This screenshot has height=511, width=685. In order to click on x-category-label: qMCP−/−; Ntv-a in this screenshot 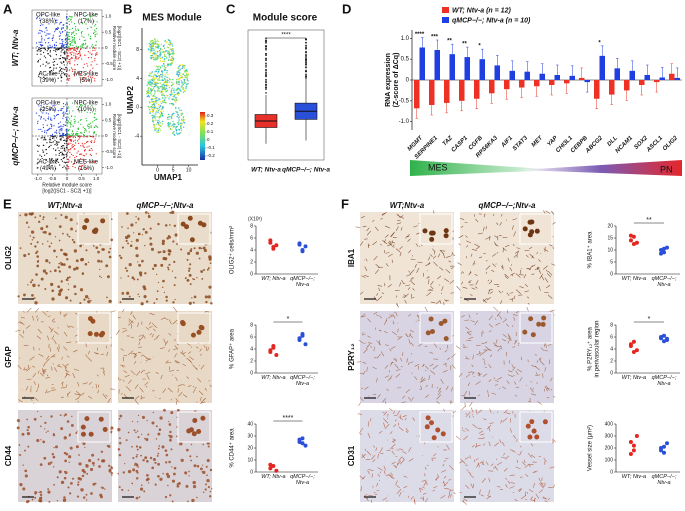, I will do `click(303, 282)`.